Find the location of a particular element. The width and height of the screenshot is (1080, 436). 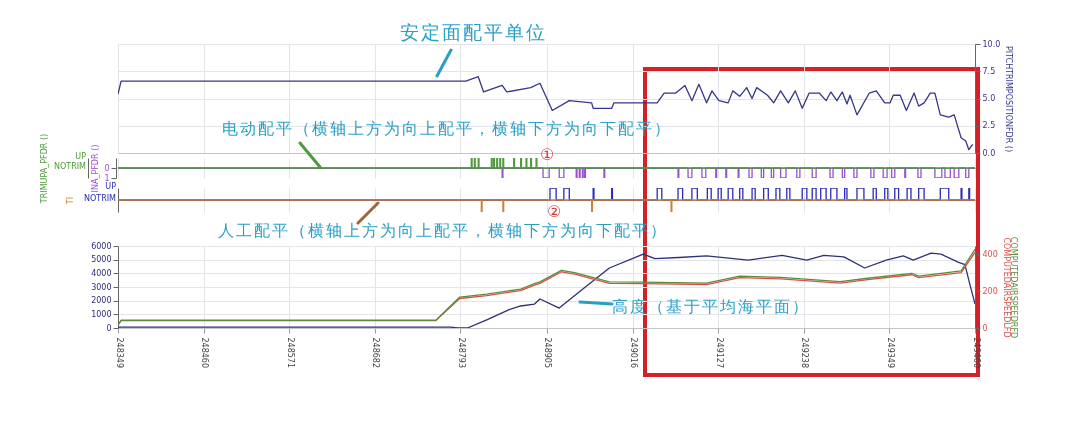

y2-tick-label: 400 is located at coordinates (990, 254).